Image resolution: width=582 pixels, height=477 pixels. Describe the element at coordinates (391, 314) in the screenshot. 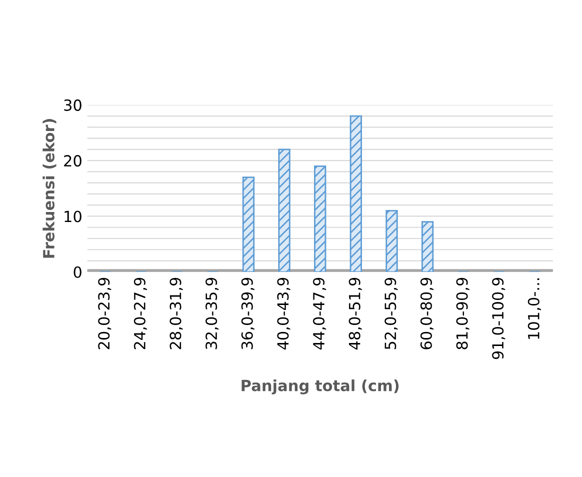

I see `x-tick-label: 52,0-55,9` at that location.